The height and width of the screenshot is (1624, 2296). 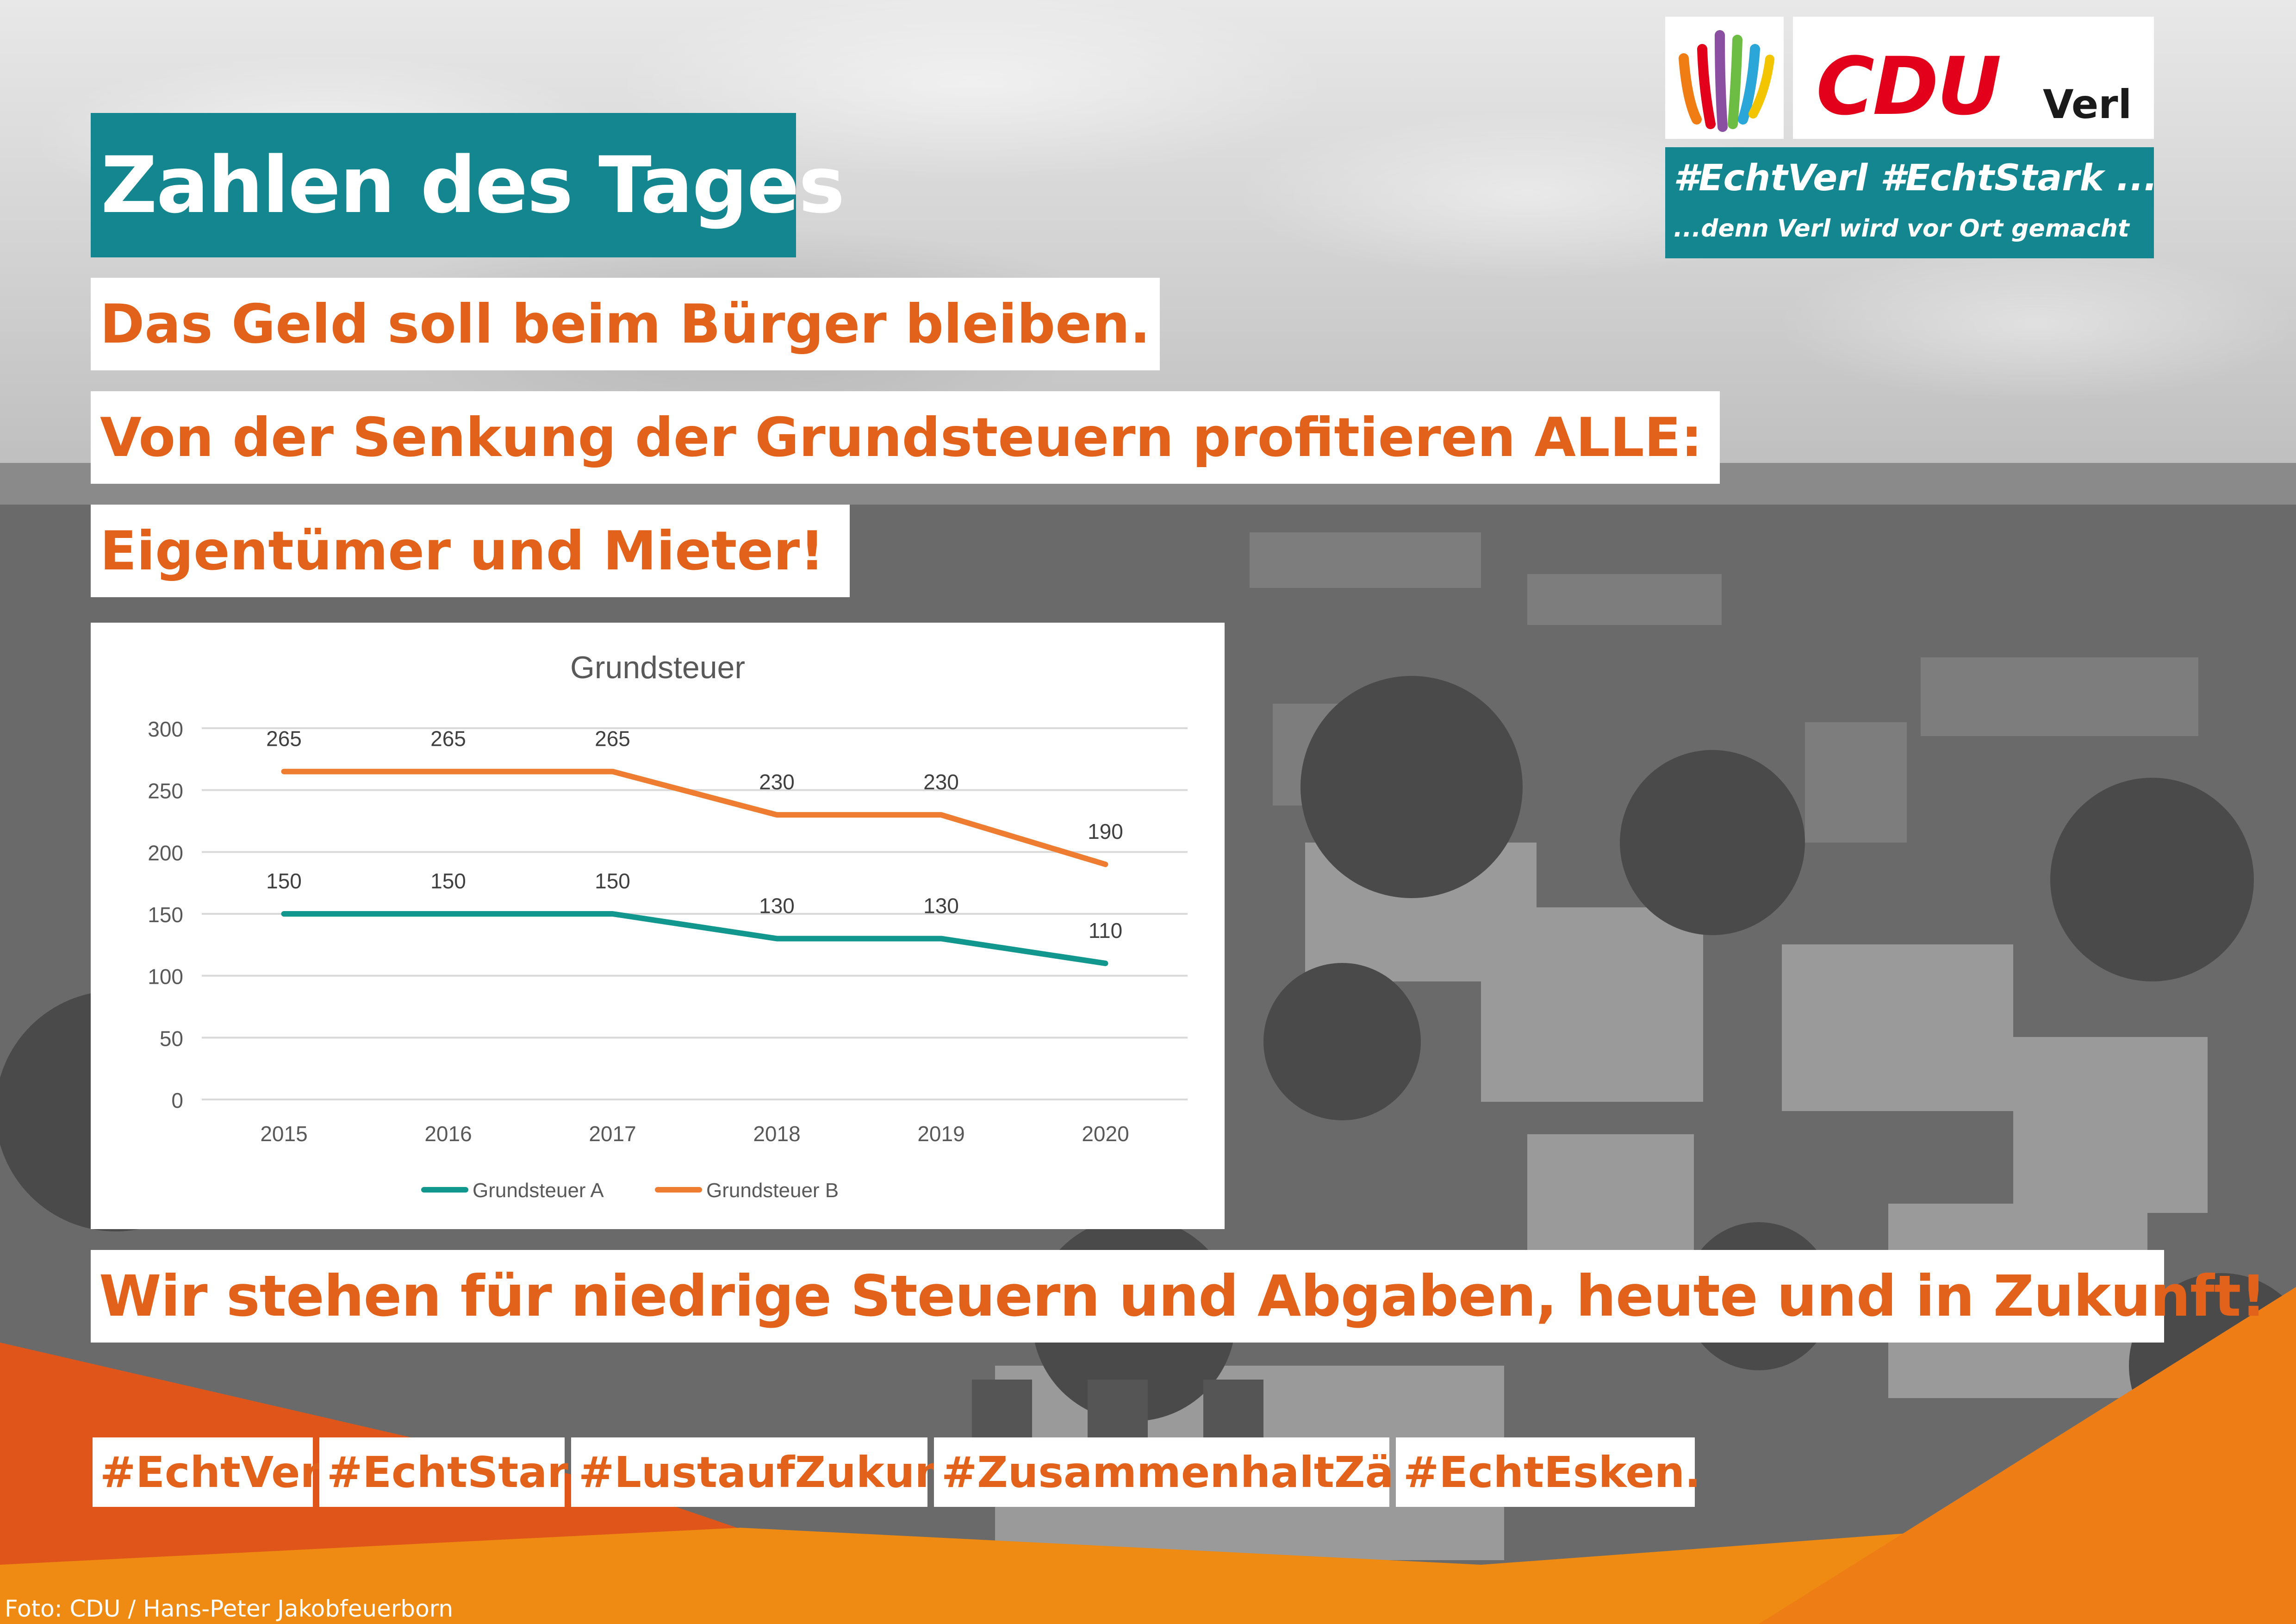 I want to click on x-tick-label: 2015, so click(x=283, y=1134).